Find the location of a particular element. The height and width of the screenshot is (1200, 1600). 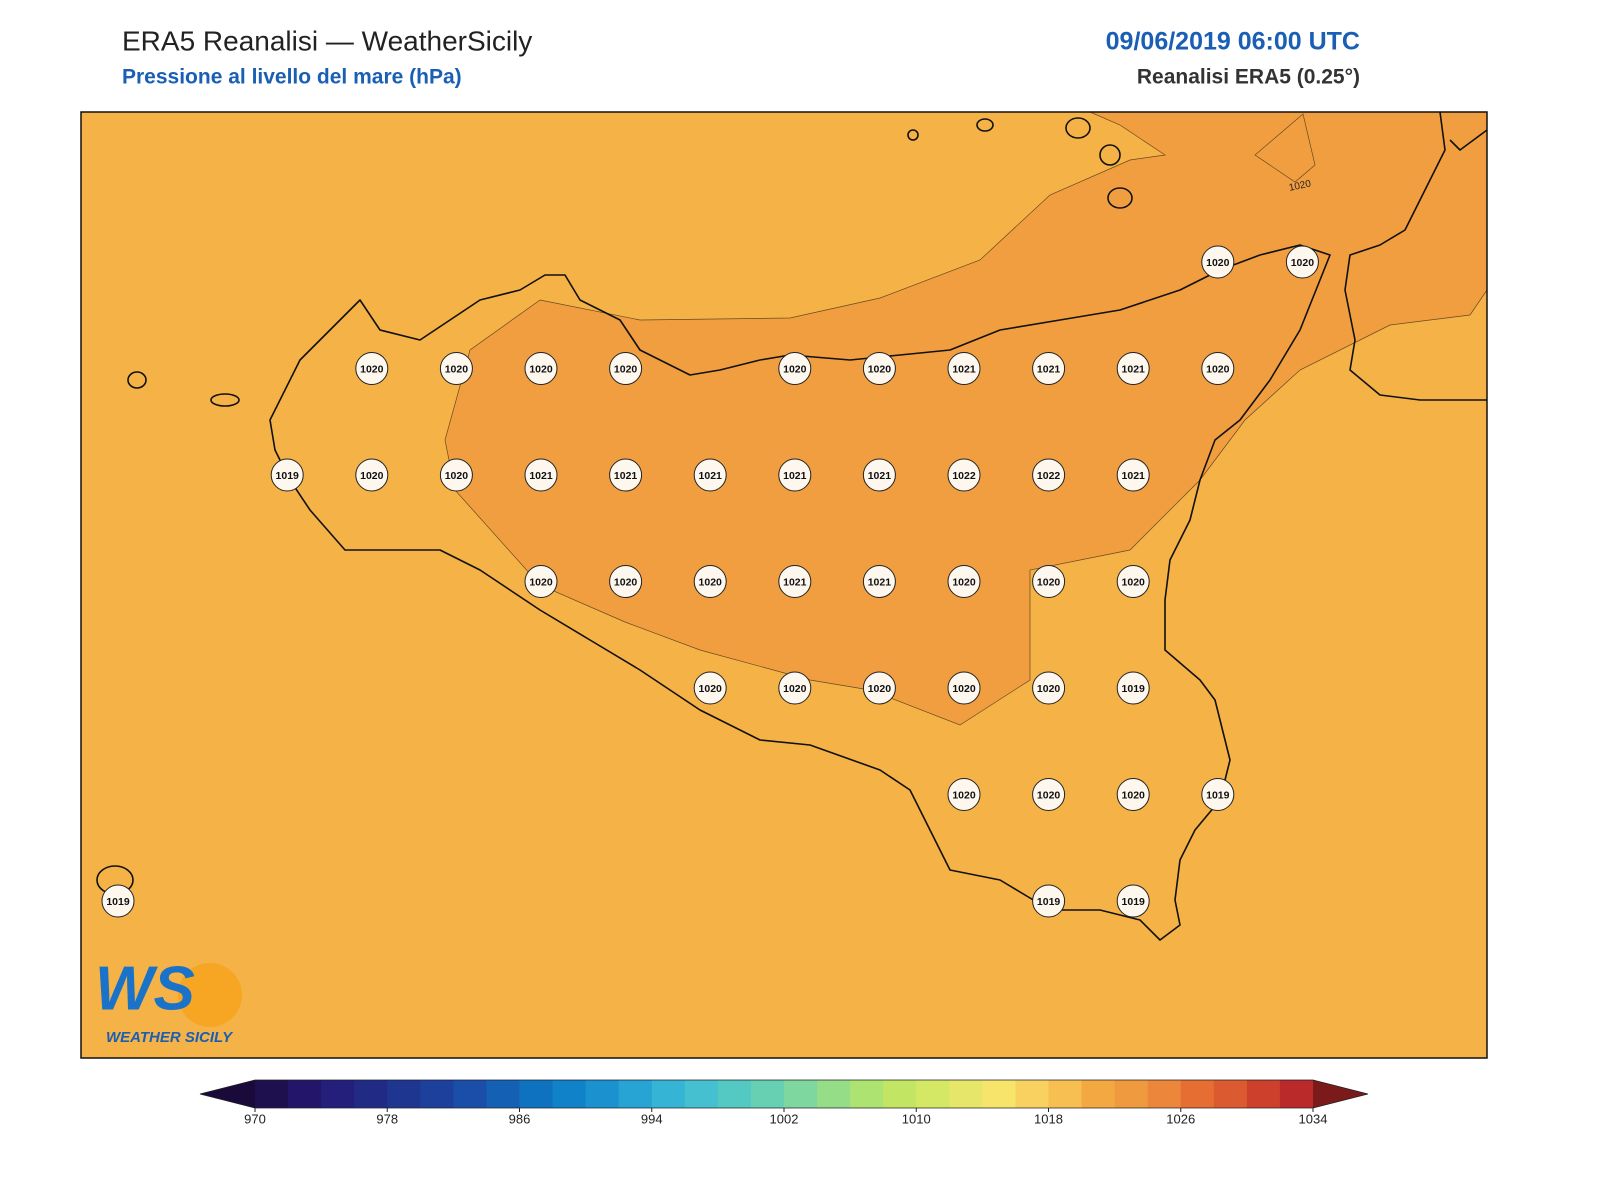

subtitle: Pressione al livello del mare (hPa) is located at coordinates (292, 77).